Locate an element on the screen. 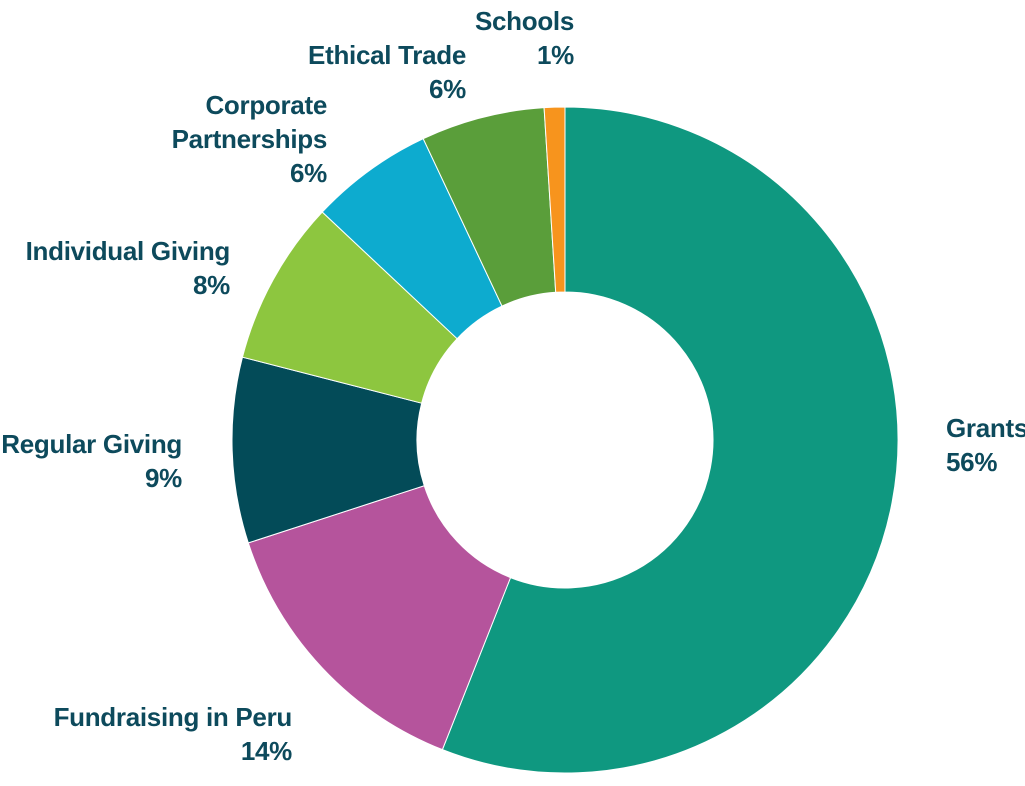  label-percent-fundraising-in-peru: 14% is located at coordinates (266, 751).